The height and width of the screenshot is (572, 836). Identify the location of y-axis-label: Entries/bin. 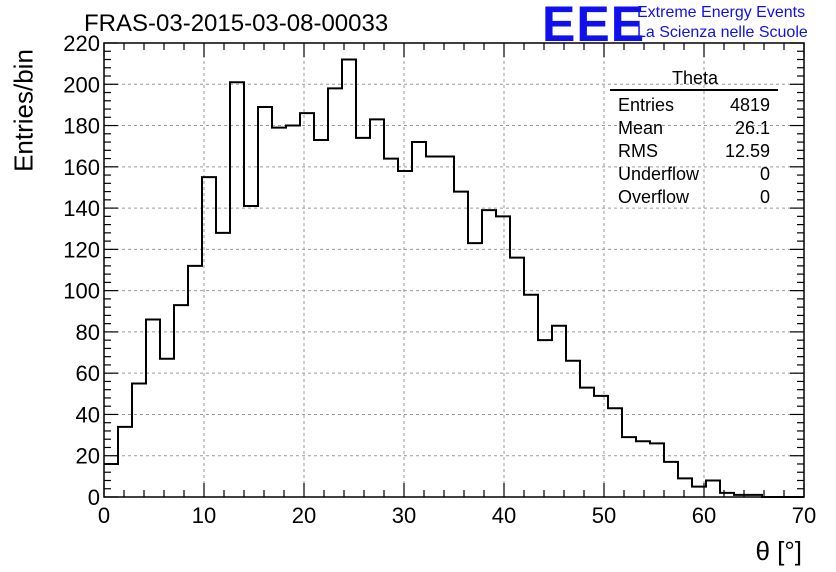
(23, 110).